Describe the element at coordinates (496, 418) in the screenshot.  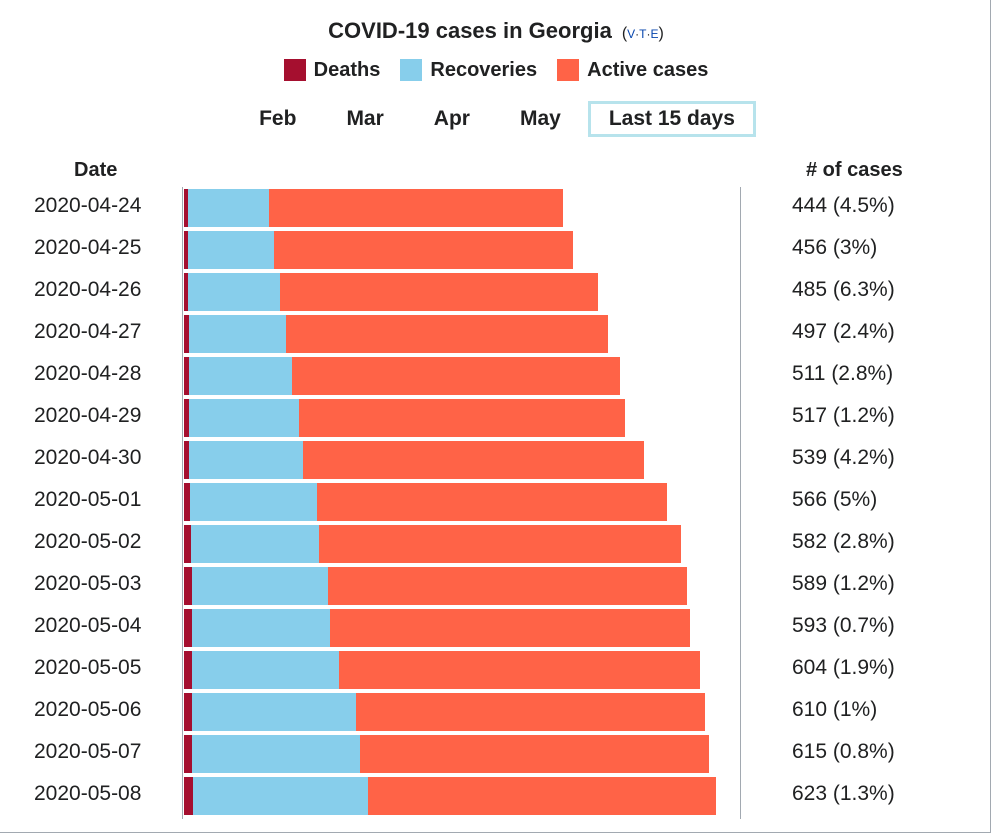
I see `bar-row: 2020-04-29 517 (1.2%)` at that location.